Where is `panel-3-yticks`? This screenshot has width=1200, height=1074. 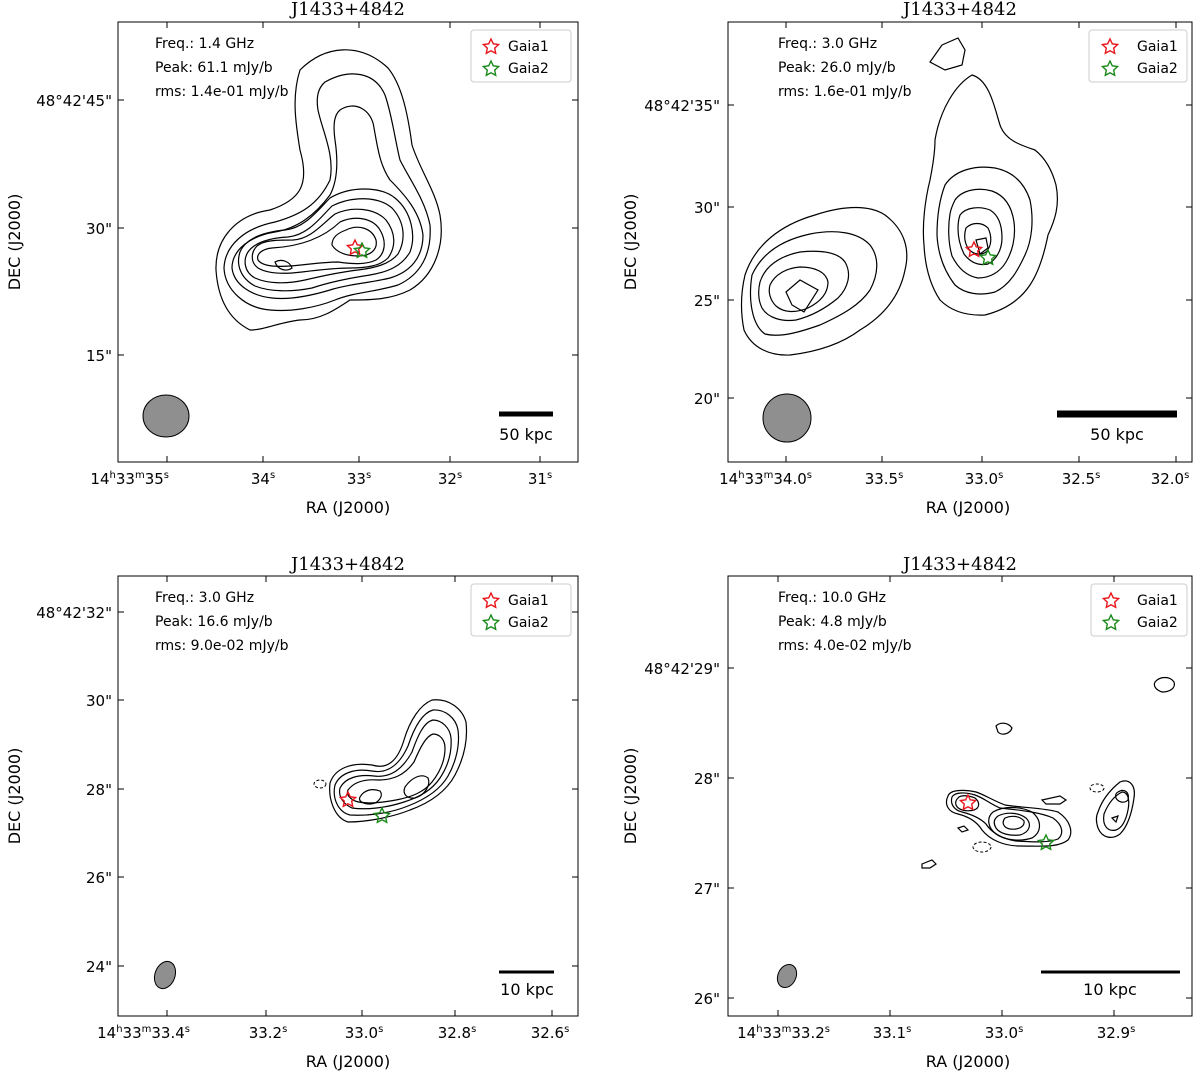 panel-3-yticks is located at coordinates (348, 789).